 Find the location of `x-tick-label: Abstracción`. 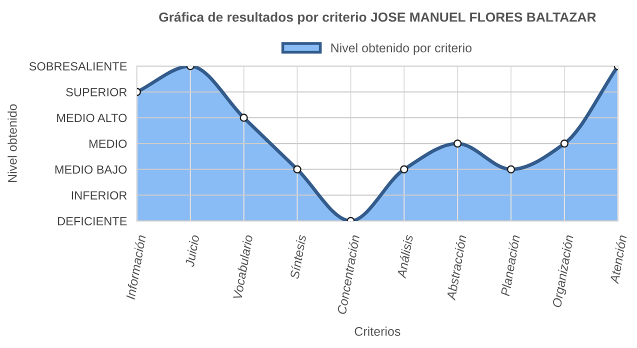

x-tick-label: Abstracción is located at coordinates (456, 267).